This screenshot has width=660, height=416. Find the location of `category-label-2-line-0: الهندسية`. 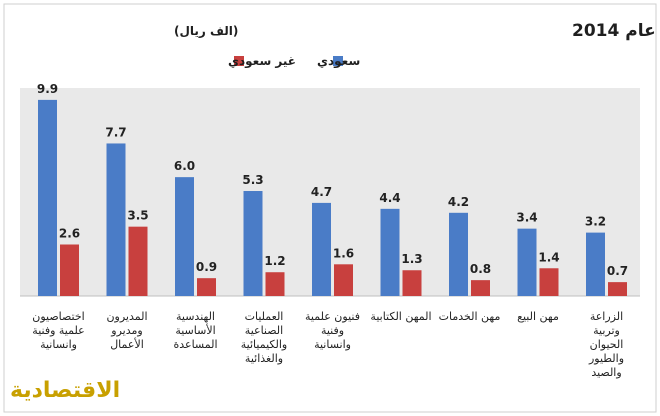

category-label-2-line-0: الهندسية is located at coordinates (195, 316).